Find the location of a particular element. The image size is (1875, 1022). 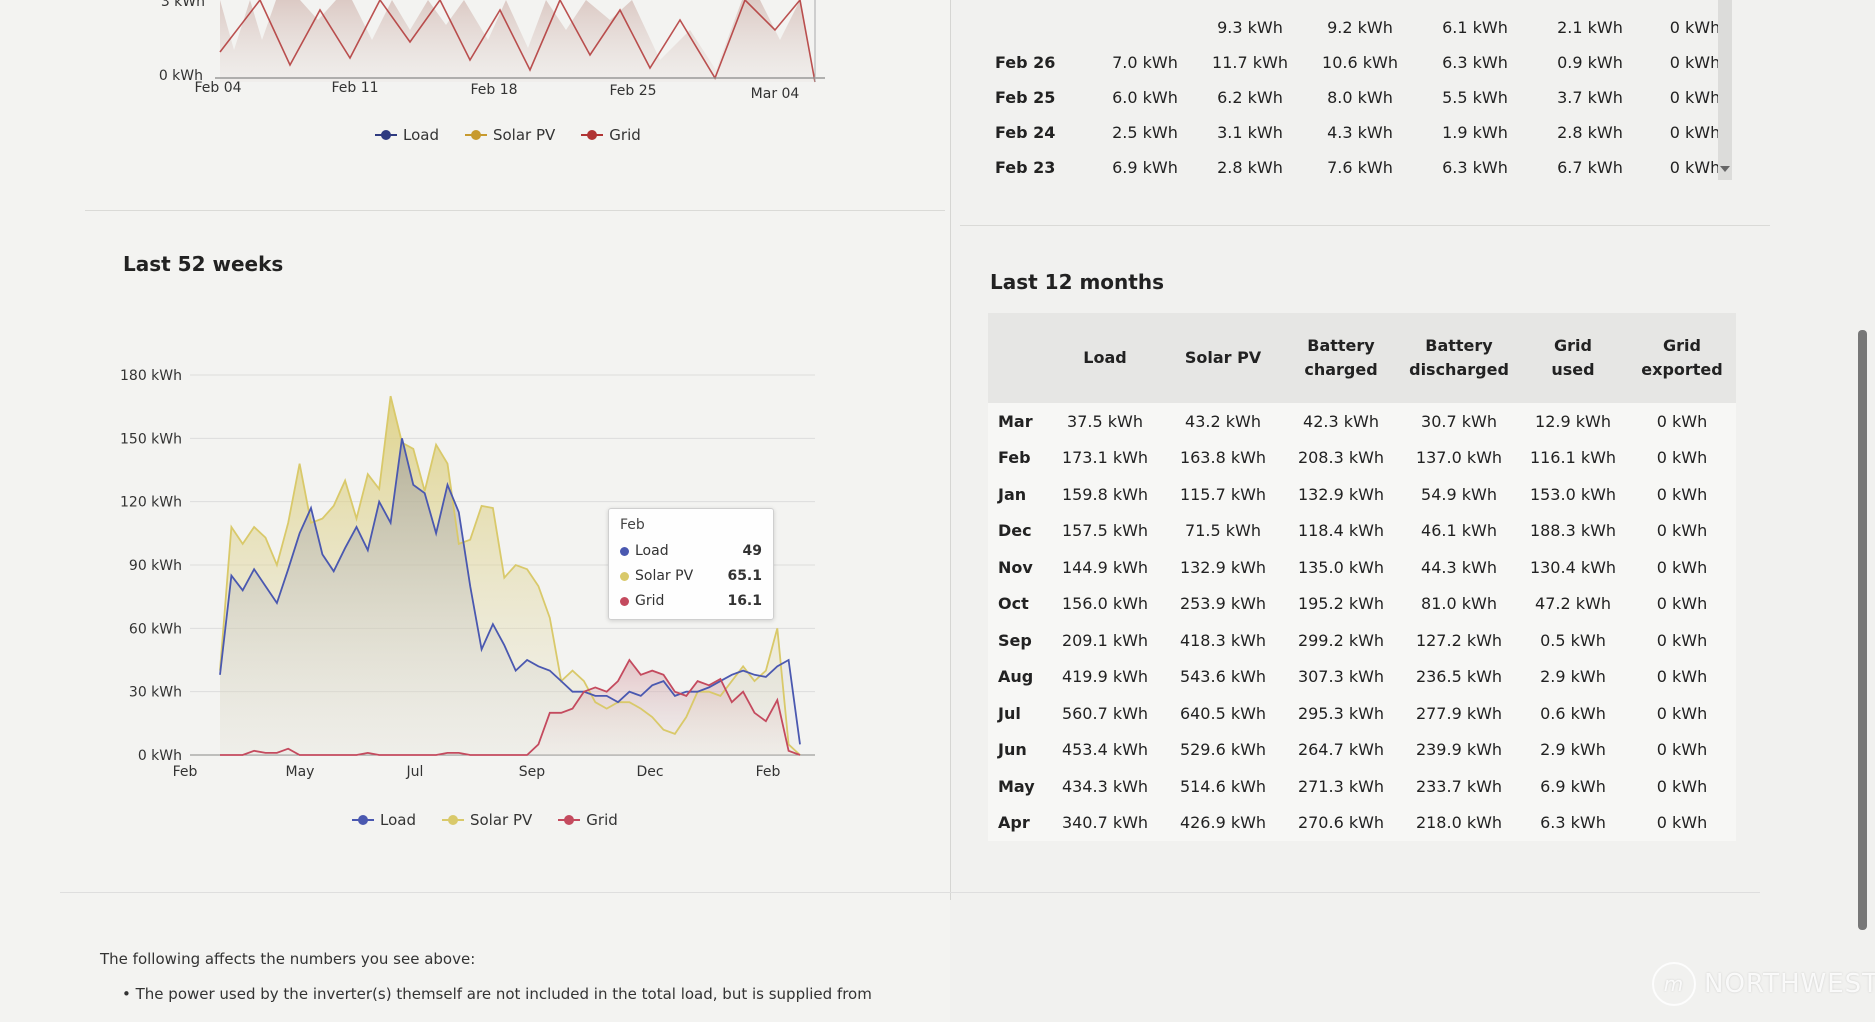

table-cell: 157.5 kWh is located at coordinates (1105, 531).